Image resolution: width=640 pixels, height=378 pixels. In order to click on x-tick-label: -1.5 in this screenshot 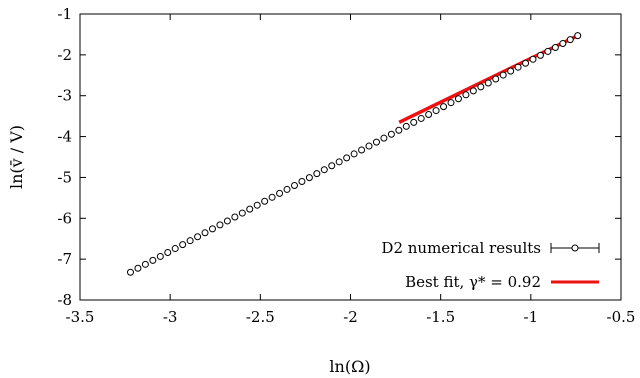, I will do `click(440, 317)`.